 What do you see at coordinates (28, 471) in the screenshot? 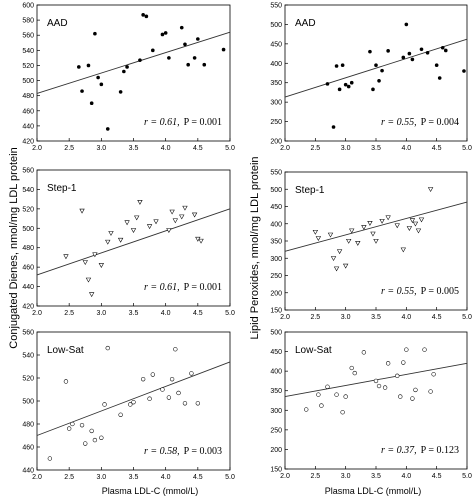
I see `y-tick-label: 440` at bounding box center [28, 471].